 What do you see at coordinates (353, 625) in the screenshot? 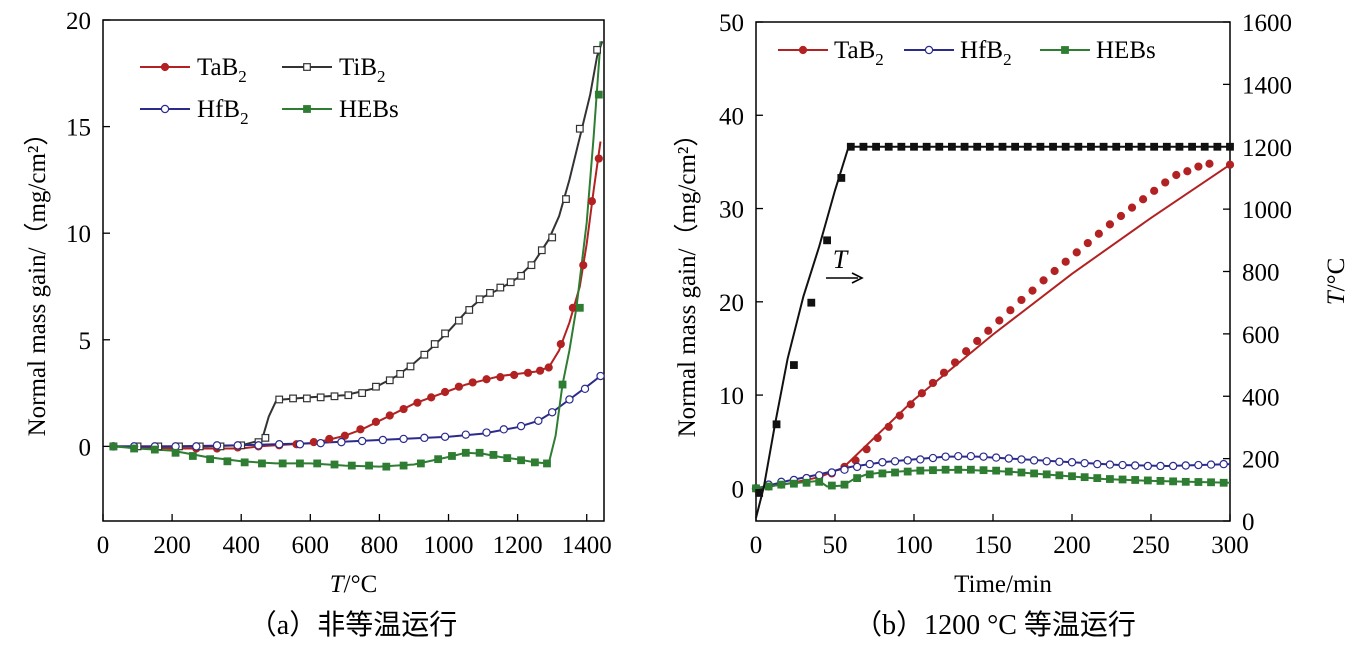
I see `panel-caption: （a）非等温运行` at bounding box center [353, 625].